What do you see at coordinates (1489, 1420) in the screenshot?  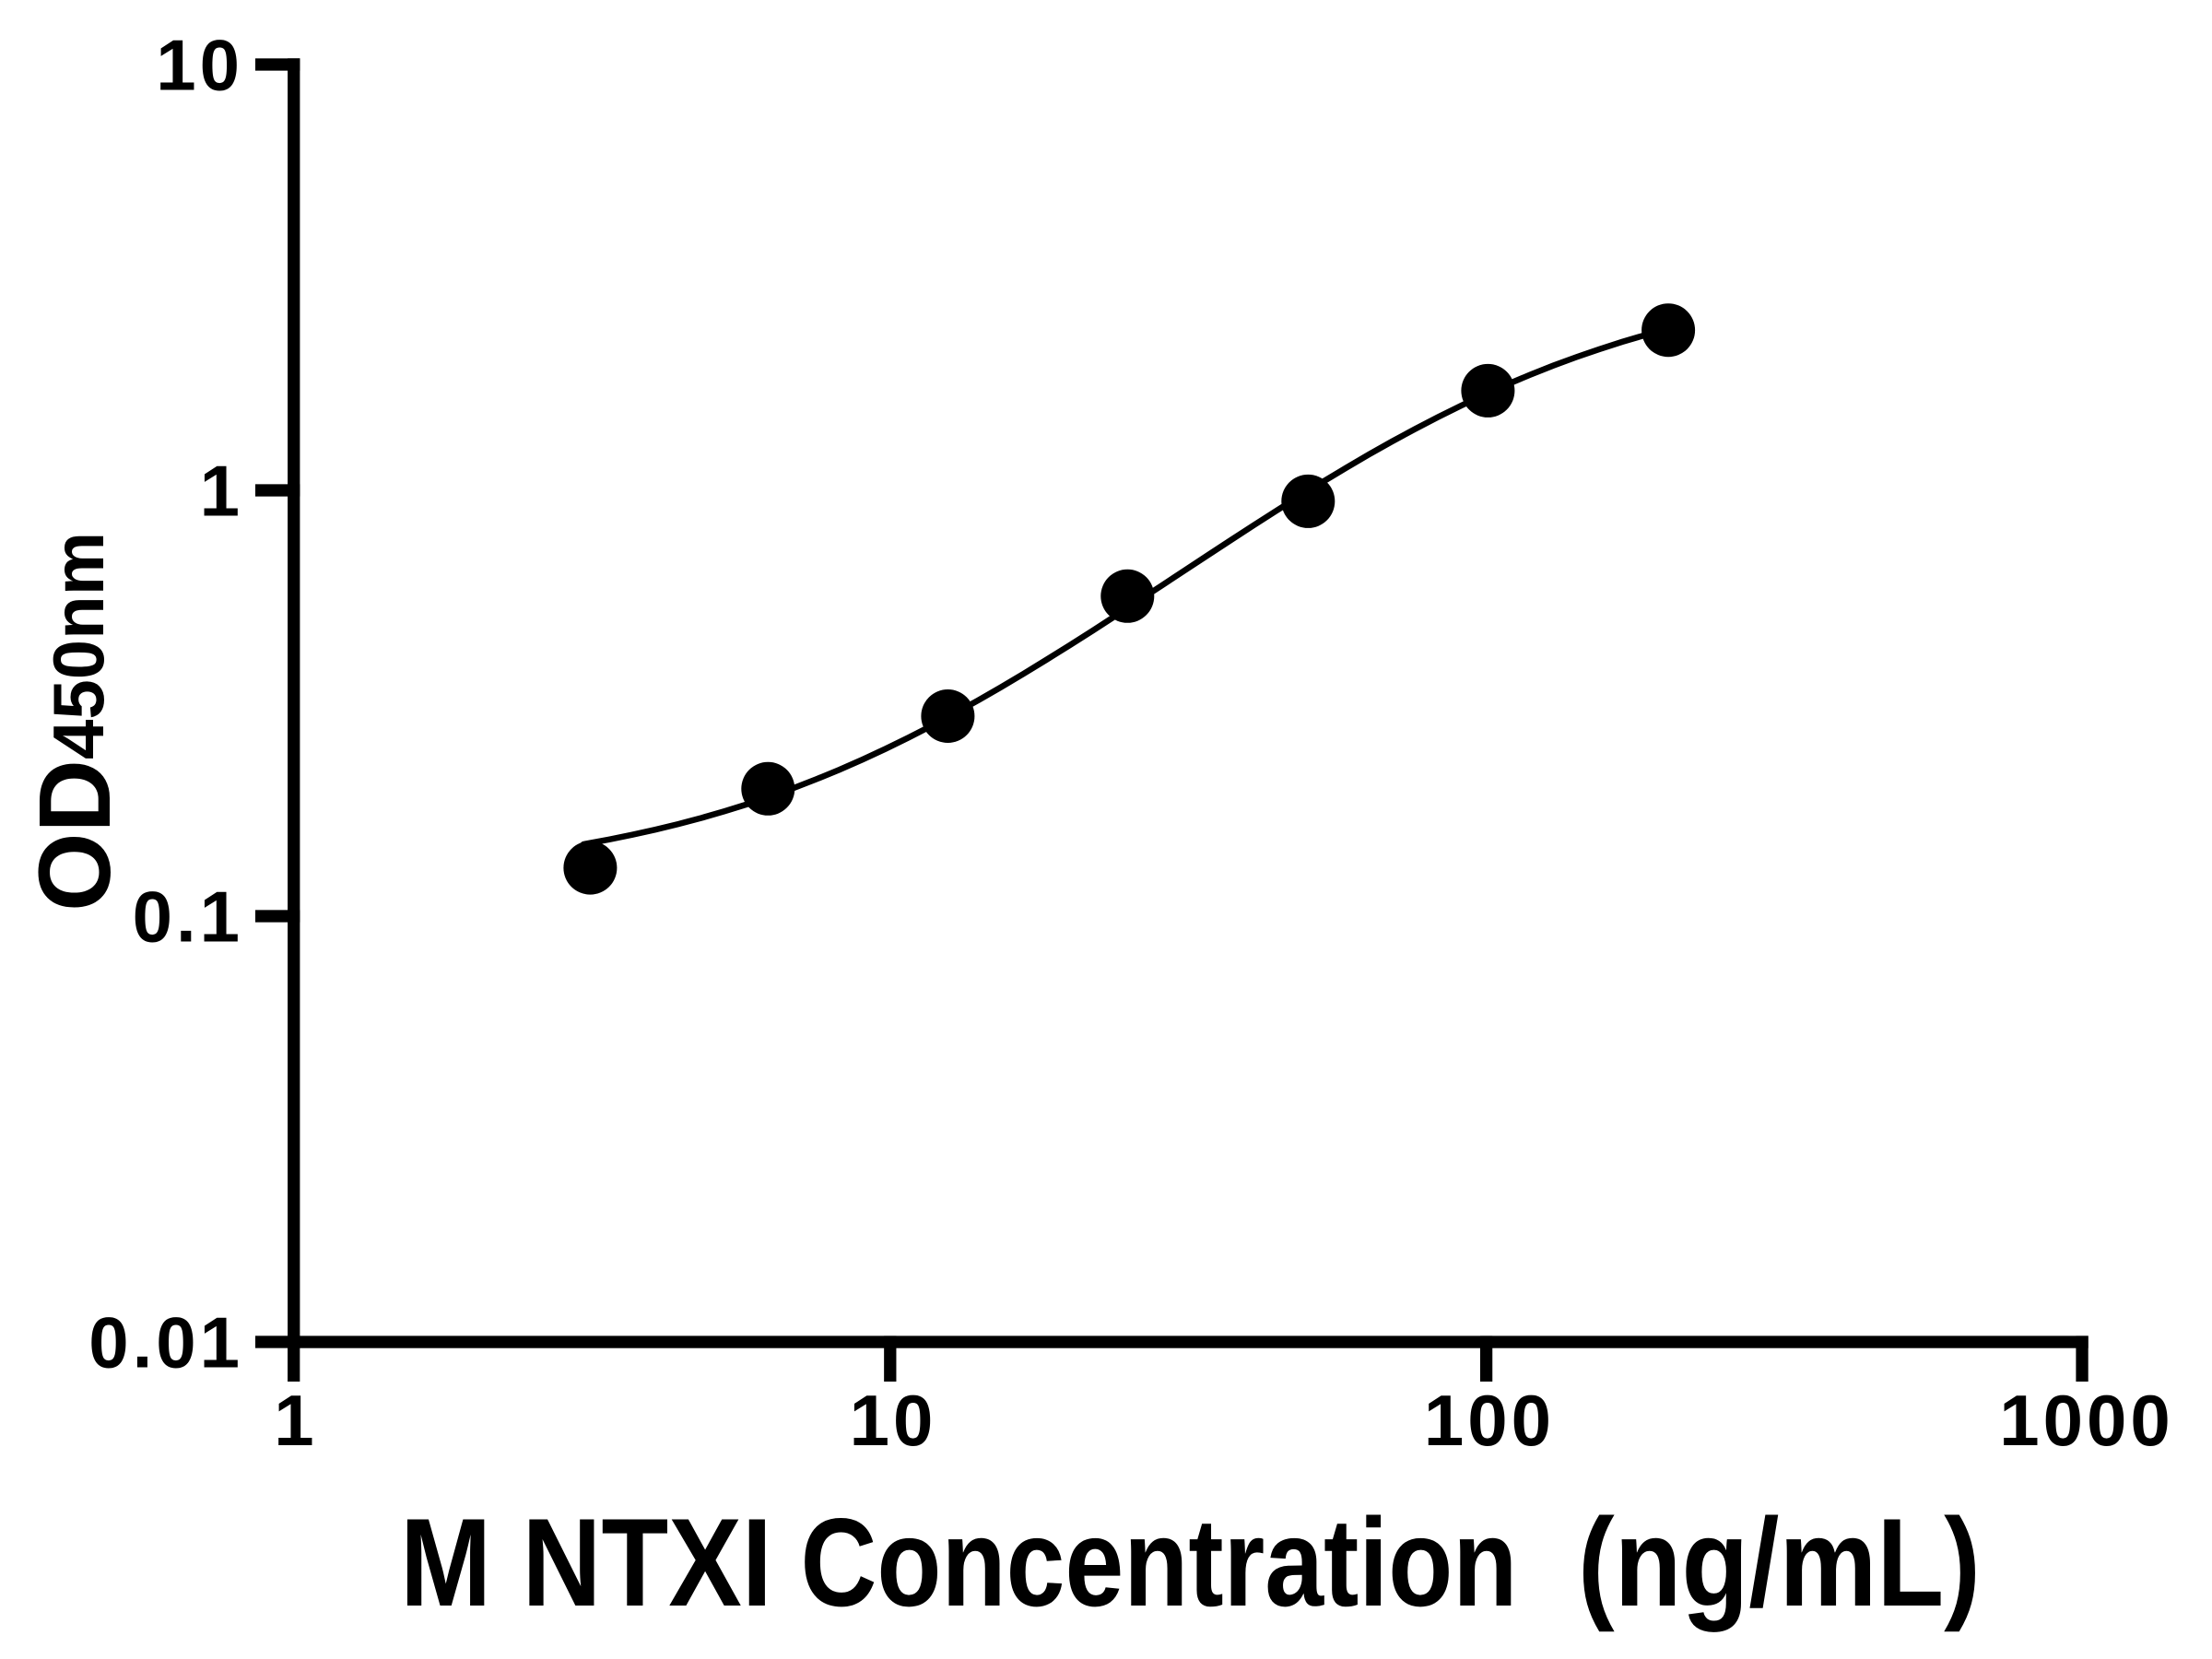 I see `svg-text: 100` at bounding box center [1489, 1420].